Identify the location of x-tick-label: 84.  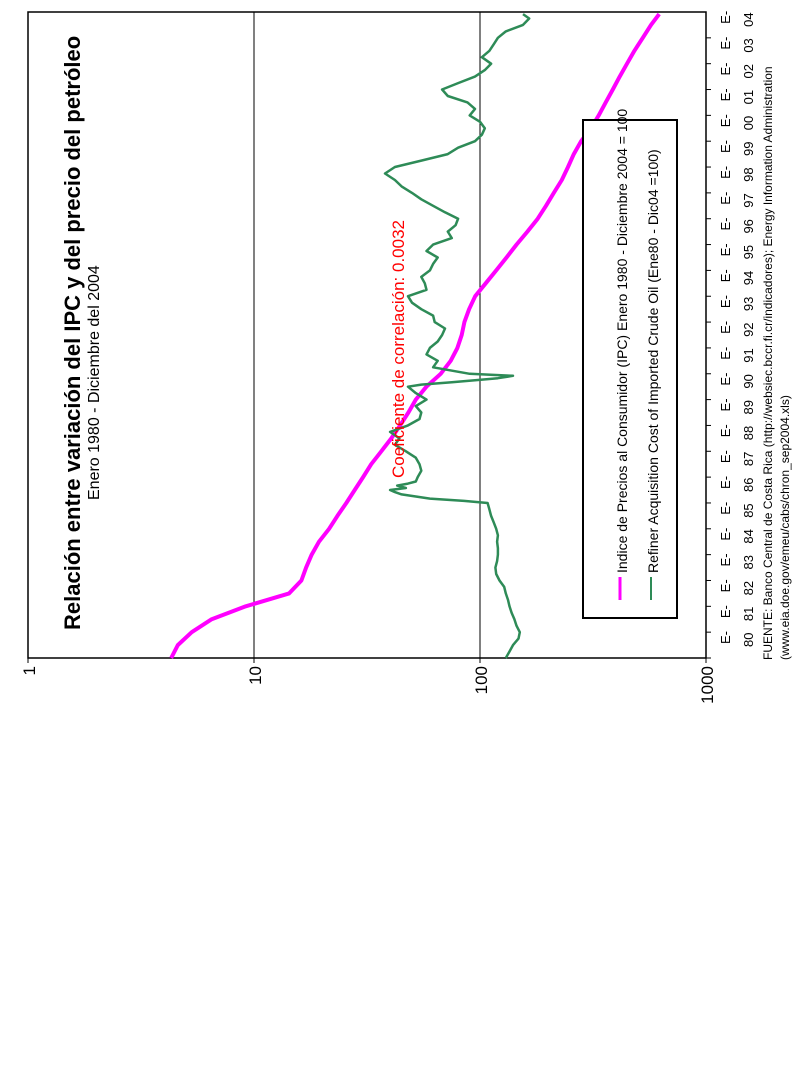
(748, 536).